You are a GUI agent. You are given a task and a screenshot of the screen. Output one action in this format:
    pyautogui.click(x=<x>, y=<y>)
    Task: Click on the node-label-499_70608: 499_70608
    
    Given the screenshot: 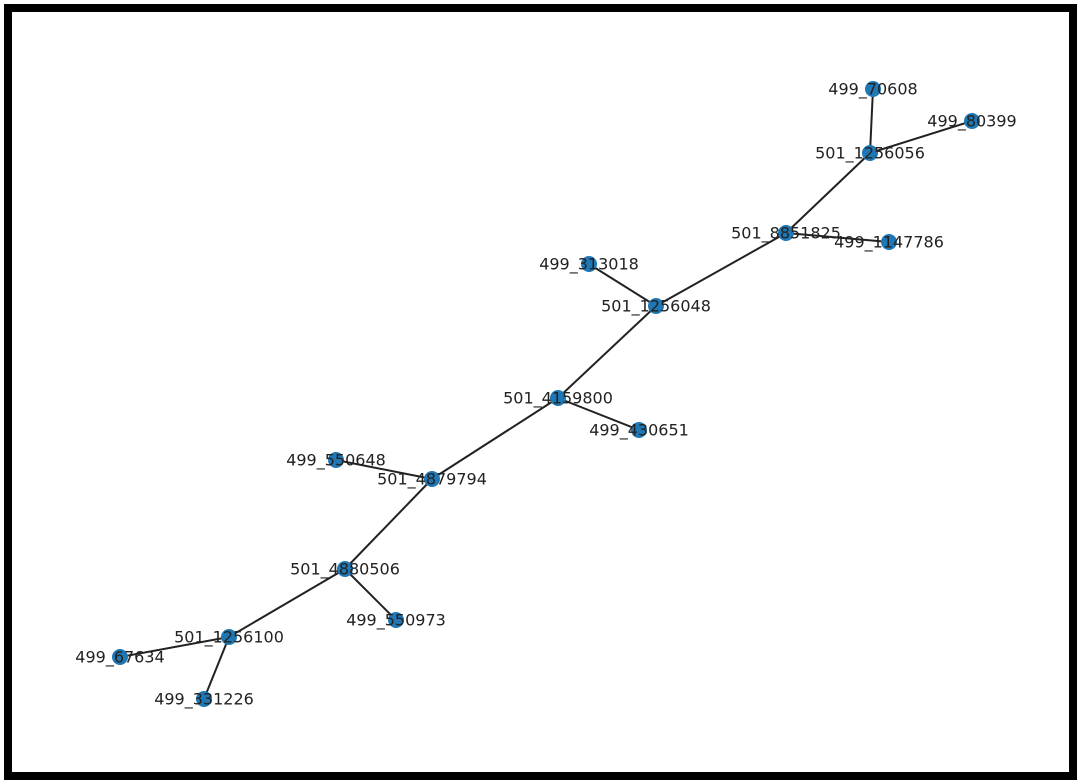 What is the action you would take?
    pyautogui.click(x=872, y=90)
    